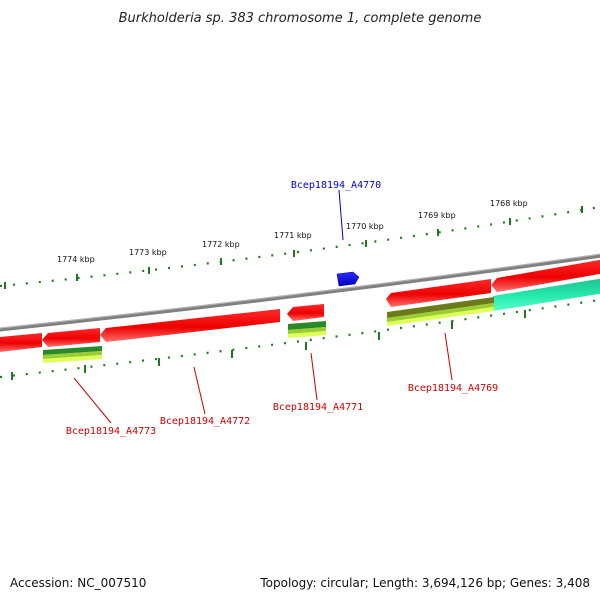 The height and width of the screenshot is (600, 600). Describe the element at coordinates (437, 215) in the screenshot. I see `ruler-label-1769: 1769 kbp` at that location.